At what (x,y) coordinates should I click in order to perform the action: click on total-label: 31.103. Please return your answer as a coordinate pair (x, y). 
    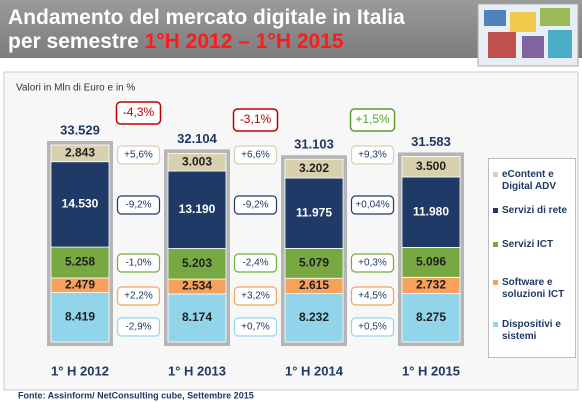
    Looking at the image, I should click on (314, 144).